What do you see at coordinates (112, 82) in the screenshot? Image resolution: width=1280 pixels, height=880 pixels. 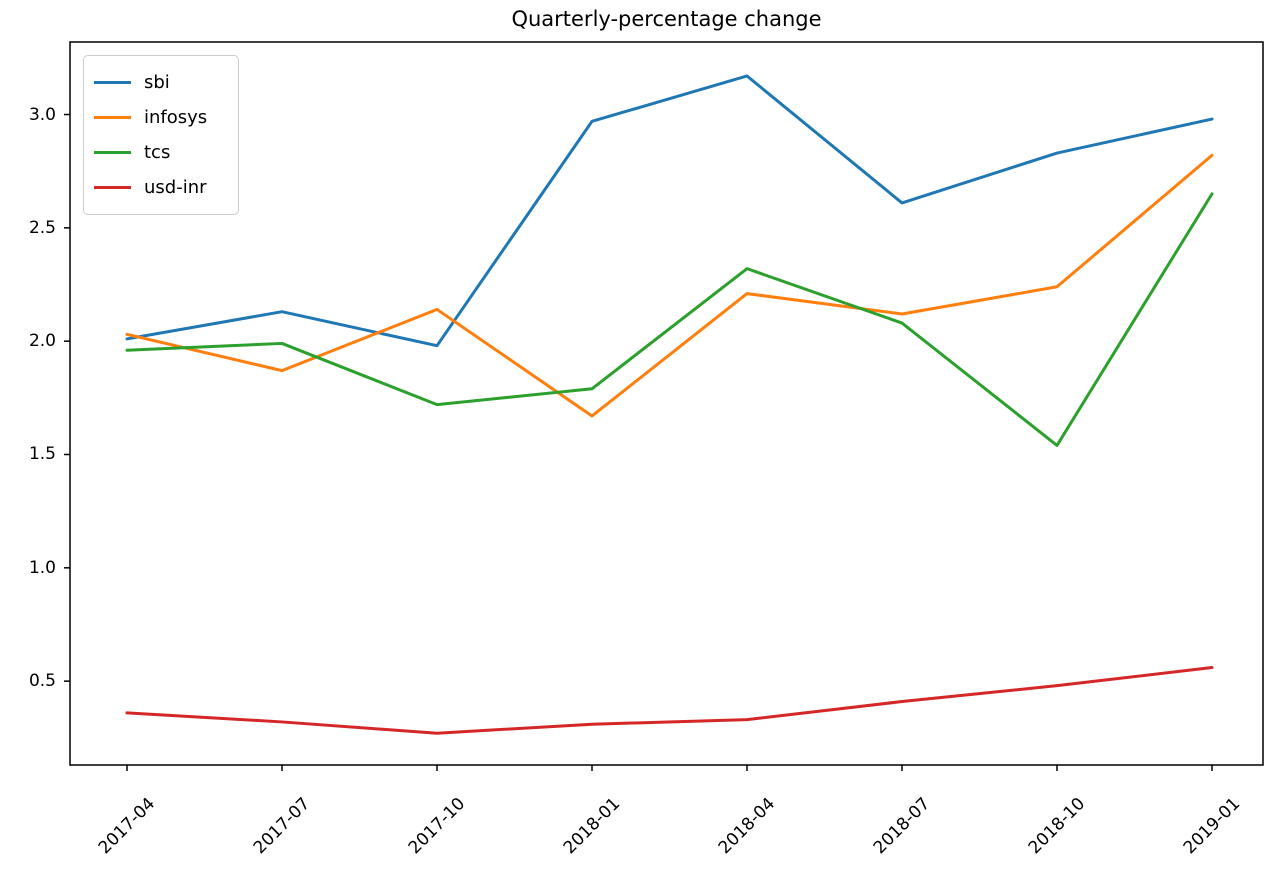 I see `legend-swatch-sbi` at bounding box center [112, 82].